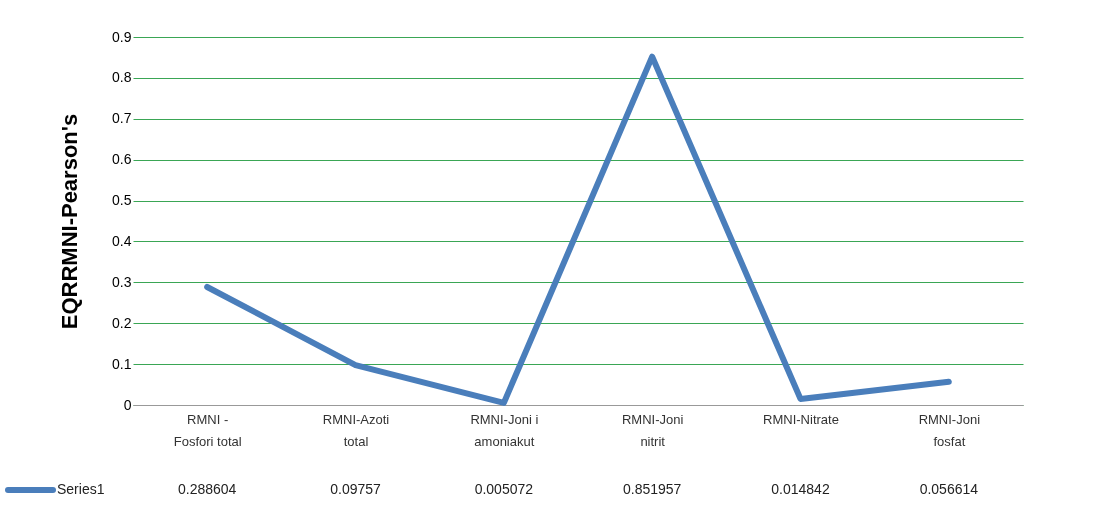 Image resolution: width=1112 pixels, height=514 pixels. Describe the element at coordinates (70, 221) in the screenshot. I see `y-axis-title: EQRRMNI-Pearson's` at that location.